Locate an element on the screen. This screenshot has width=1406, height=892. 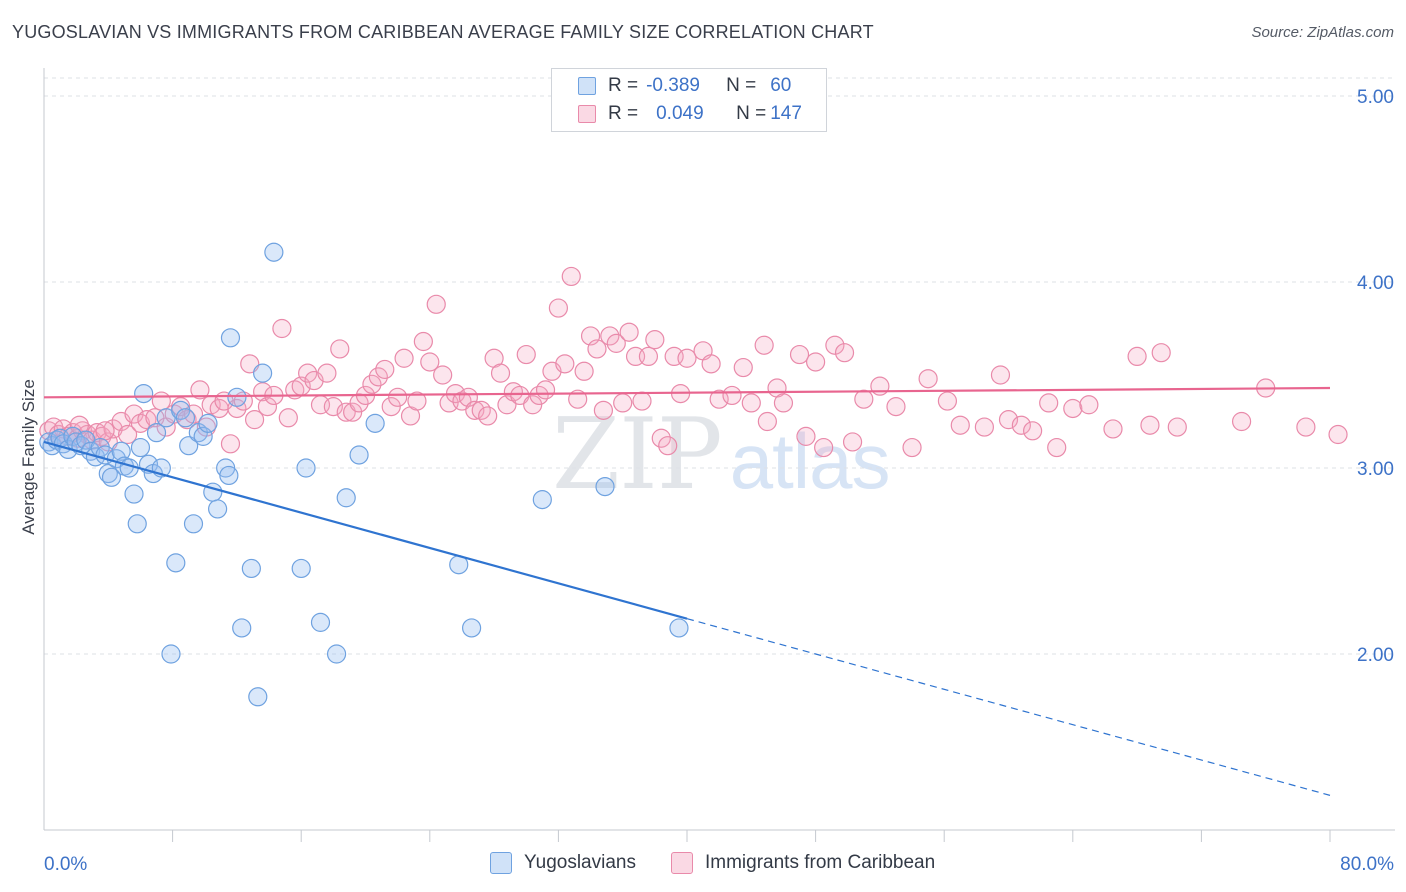
series-legend: Yugoslavians Immigrants from Caribbean is located at coordinates (703, 865).